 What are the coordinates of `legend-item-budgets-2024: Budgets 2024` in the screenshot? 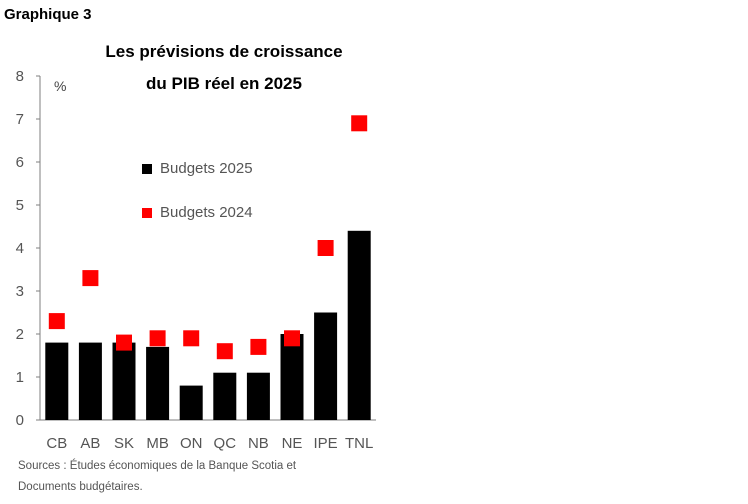 It's located at (197, 212).